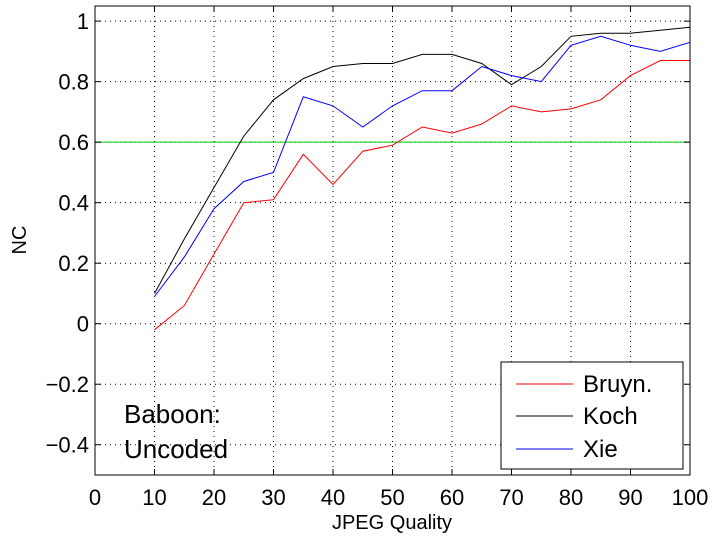 The width and height of the screenshot is (720, 540). Describe the element at coordinates (273, 497) in the screenshot. I see `x-tick-label-3: 30` at that location.